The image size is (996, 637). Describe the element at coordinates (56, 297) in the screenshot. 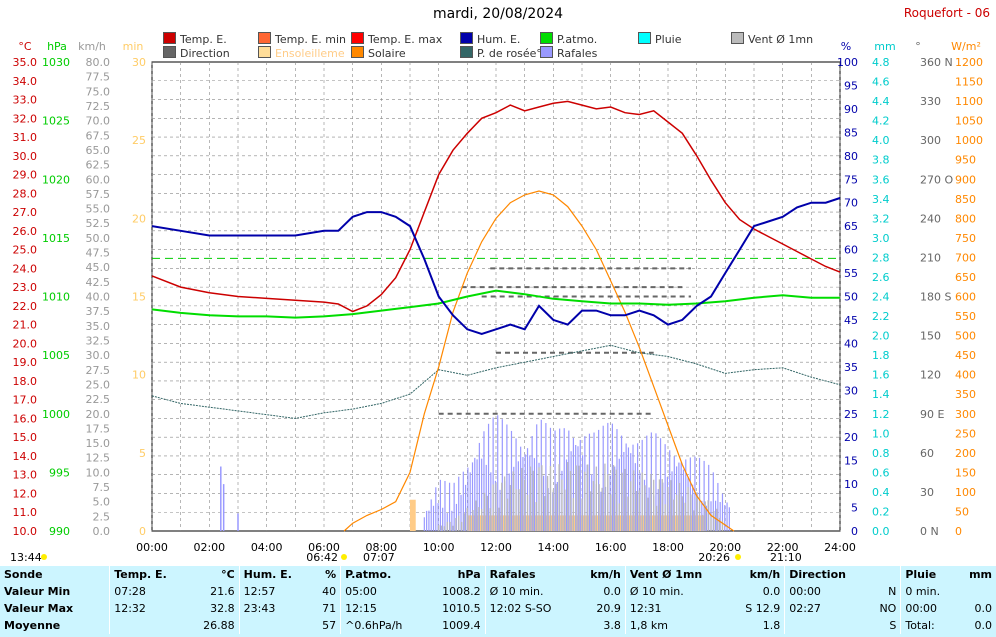

I see `axis-tick-label: 1010` at that location.